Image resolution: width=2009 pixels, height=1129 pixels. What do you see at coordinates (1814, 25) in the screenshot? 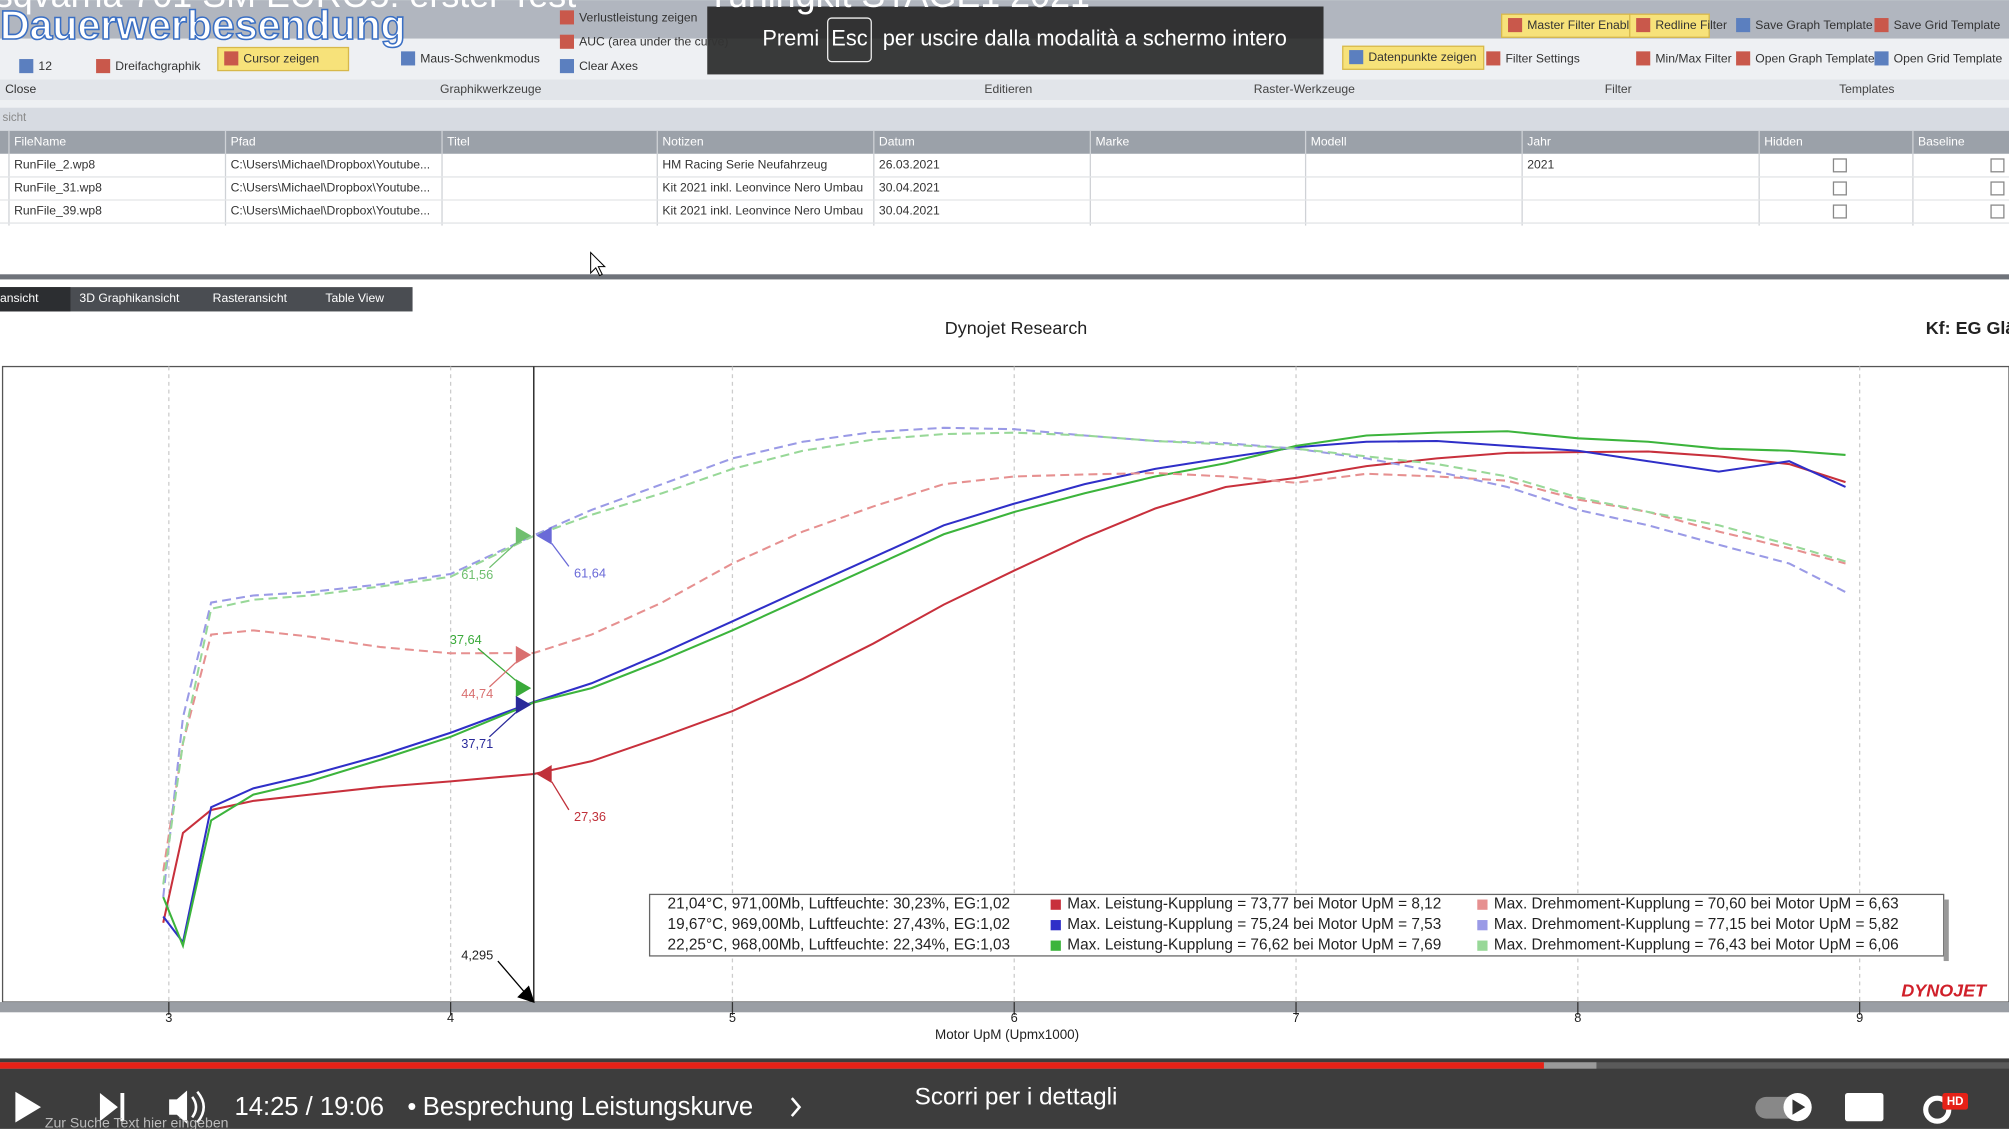
I see `toolbar-item: Save Graph Template` at bounding box center [1814, 25].